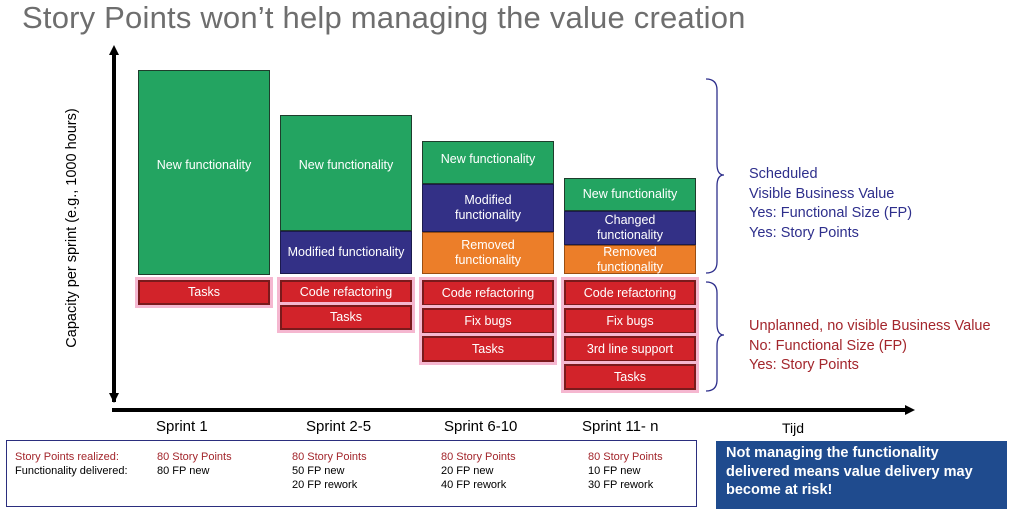  What do you see at coordinates (467, 471) in the screenshot?
I see `sprint-3-fp-new: 20 FP new` at bounding box center [467, 471].